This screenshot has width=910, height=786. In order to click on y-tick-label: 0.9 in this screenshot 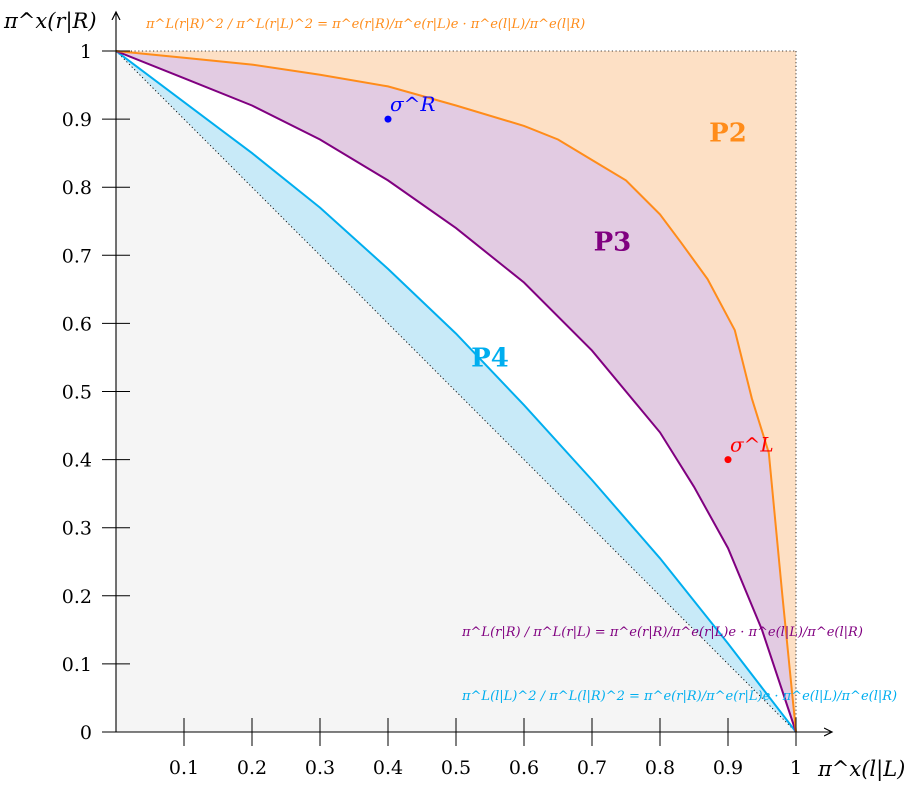, I will do `click(77, 120)`.